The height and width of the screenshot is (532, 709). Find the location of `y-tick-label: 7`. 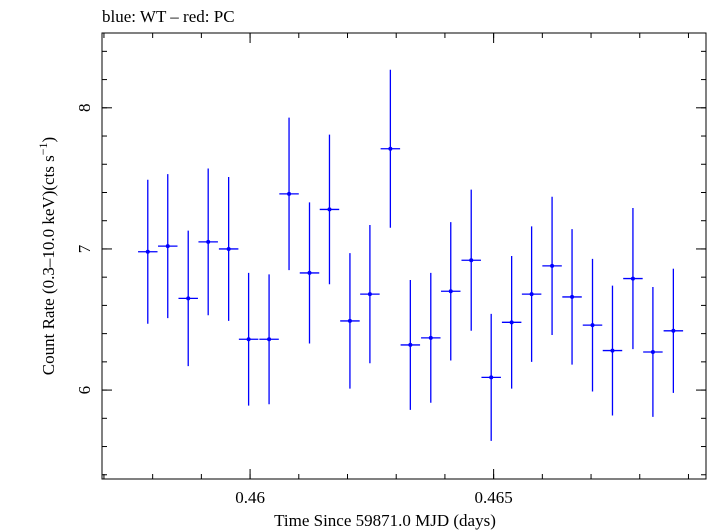

y-tick-label: 7 is located at coordinates (84, 248).